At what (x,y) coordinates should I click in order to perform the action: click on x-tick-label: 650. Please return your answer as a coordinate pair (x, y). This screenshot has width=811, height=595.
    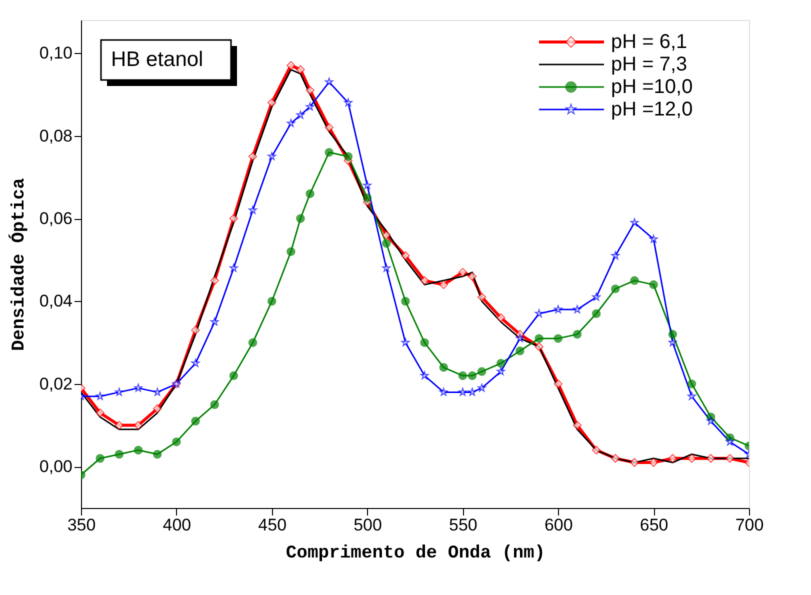
    Looking at the image, I should click on (654, 525).